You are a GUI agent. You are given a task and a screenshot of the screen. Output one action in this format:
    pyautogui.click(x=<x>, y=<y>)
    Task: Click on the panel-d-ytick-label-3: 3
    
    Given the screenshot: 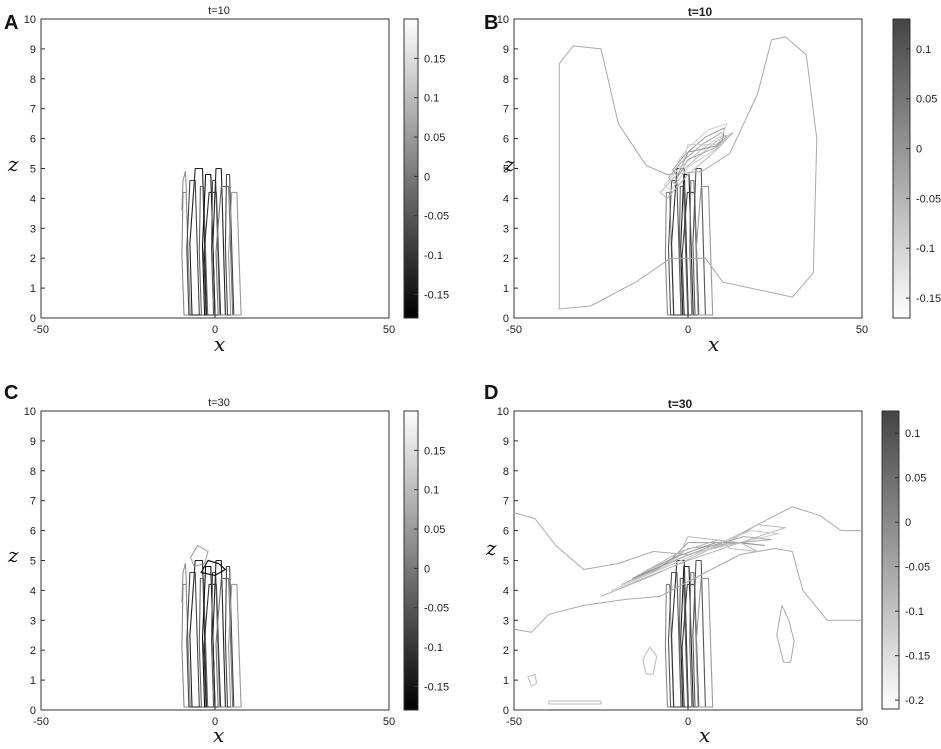 What is the action you would take?
    pyautogui.click(x=506, y=621)
    